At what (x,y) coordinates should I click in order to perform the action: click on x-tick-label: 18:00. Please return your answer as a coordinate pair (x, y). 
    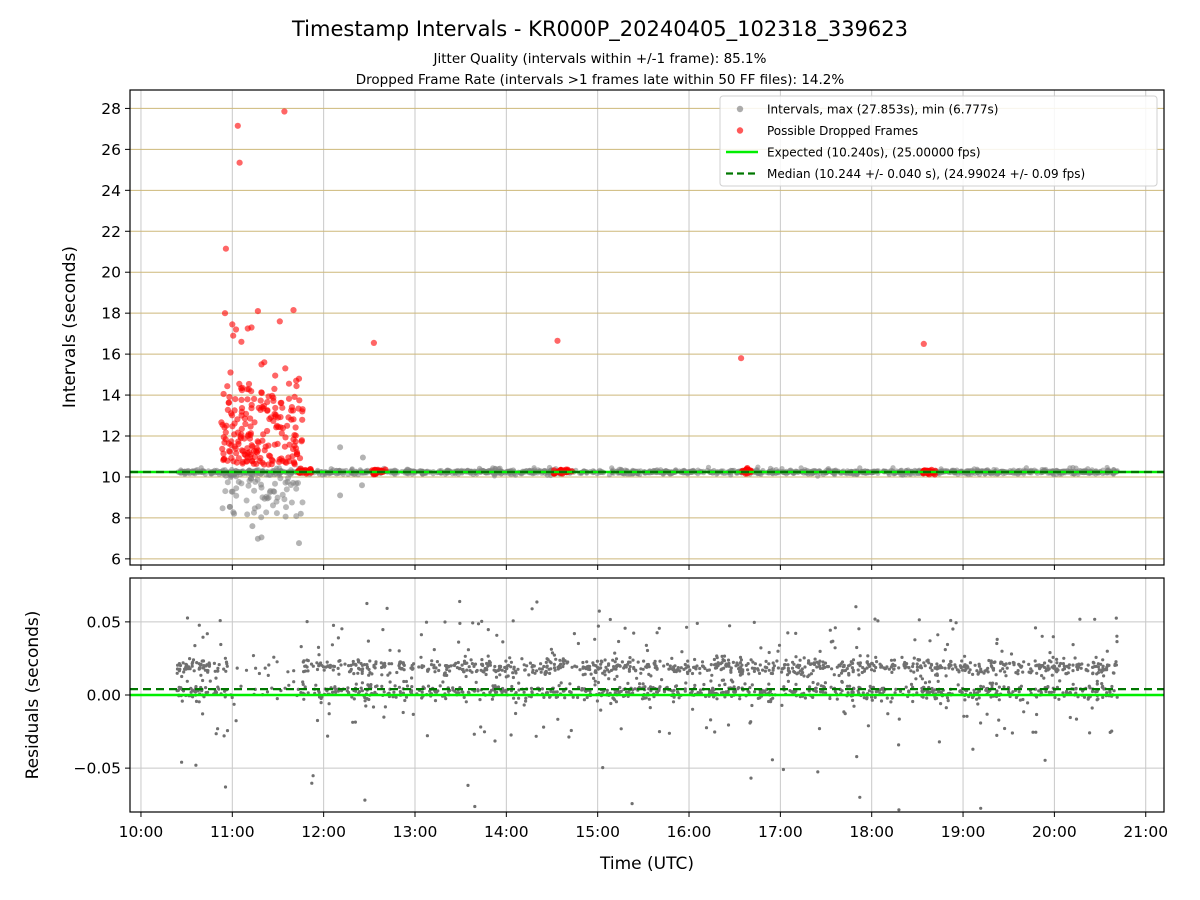
    Looking at the image, I should click on (871, 832).